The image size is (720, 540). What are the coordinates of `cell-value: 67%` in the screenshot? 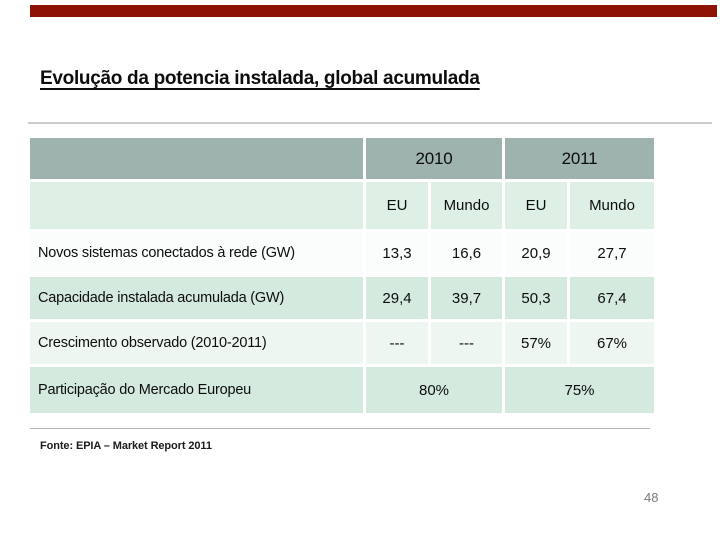 It's located at (612, 343).